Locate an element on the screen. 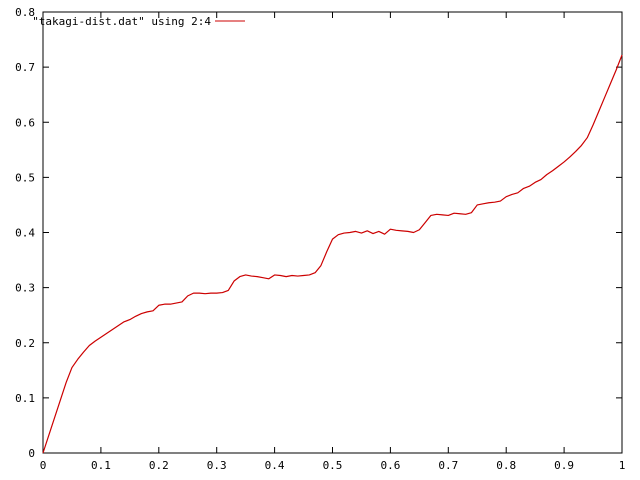 The height and width of the screenshot is (480, 640). y-tick-label: 0.6 is located at coordinates (25, 122).